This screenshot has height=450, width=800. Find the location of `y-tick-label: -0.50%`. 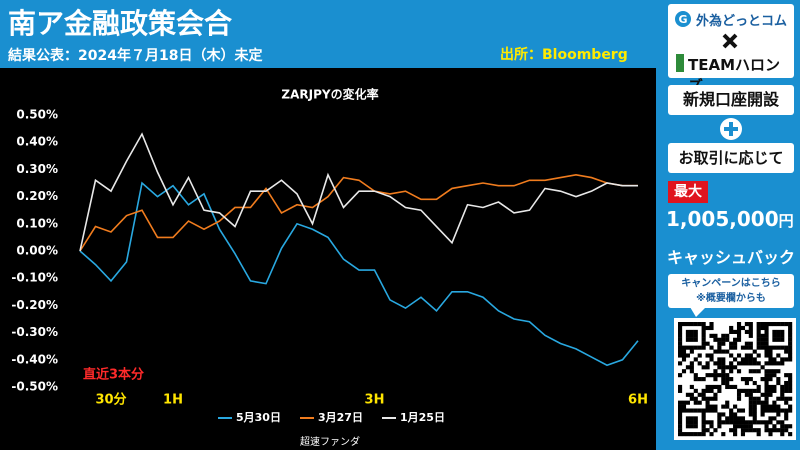

y-tick-label: -0.50% is located at coordinates (34, 387).